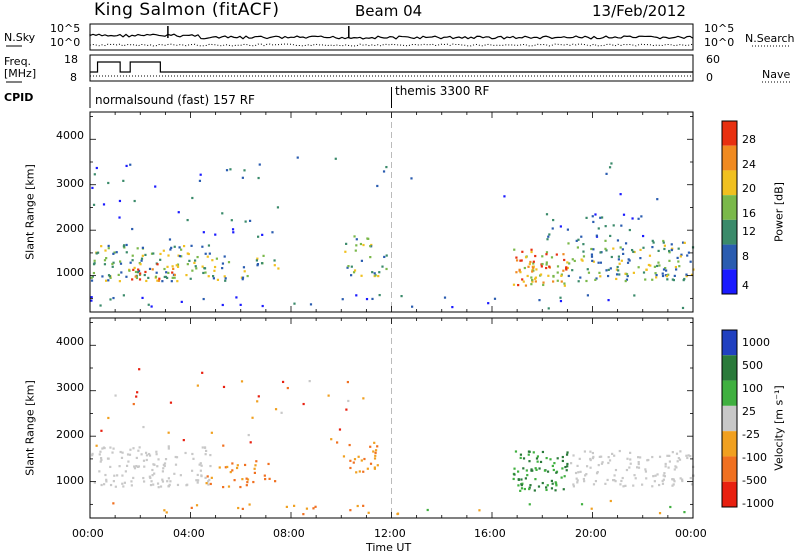  I want to click on velocity-colorbar-segment, so click(729, 368).